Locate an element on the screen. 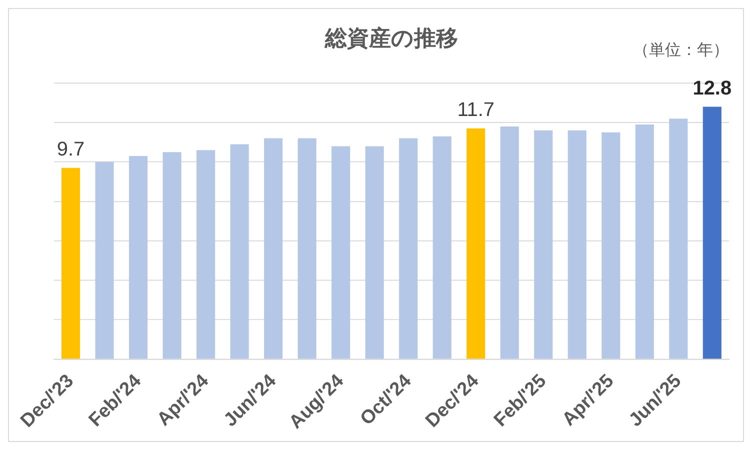  chart-title: 総資産の推移 is located at coordinates (391, 39).